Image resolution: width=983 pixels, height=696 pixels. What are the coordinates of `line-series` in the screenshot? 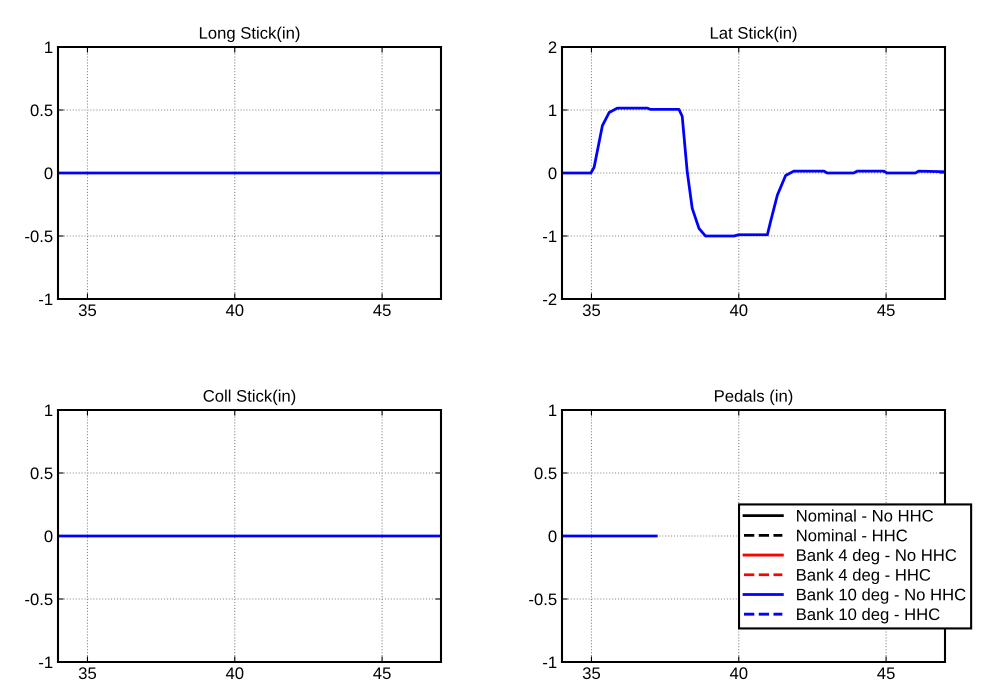 It's located at (753, 172).